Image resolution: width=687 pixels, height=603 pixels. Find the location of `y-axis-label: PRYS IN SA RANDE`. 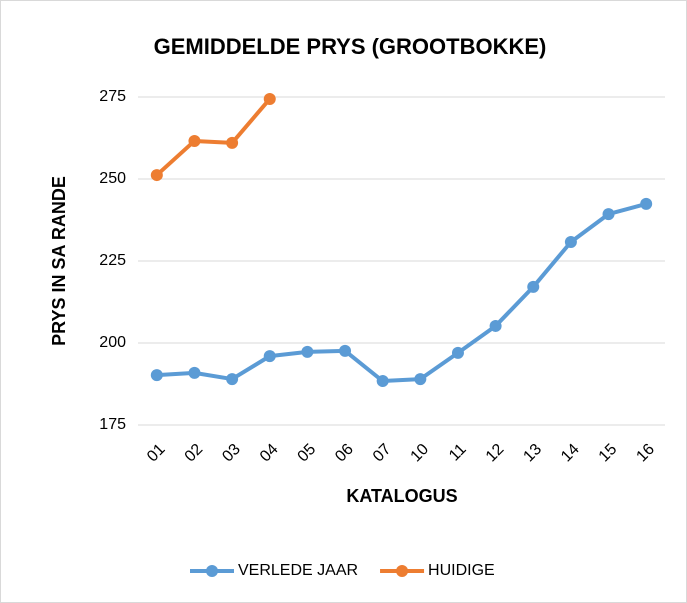

y-axis-label: PRYS IN SA RANDE is located at coordinates (59, 261).